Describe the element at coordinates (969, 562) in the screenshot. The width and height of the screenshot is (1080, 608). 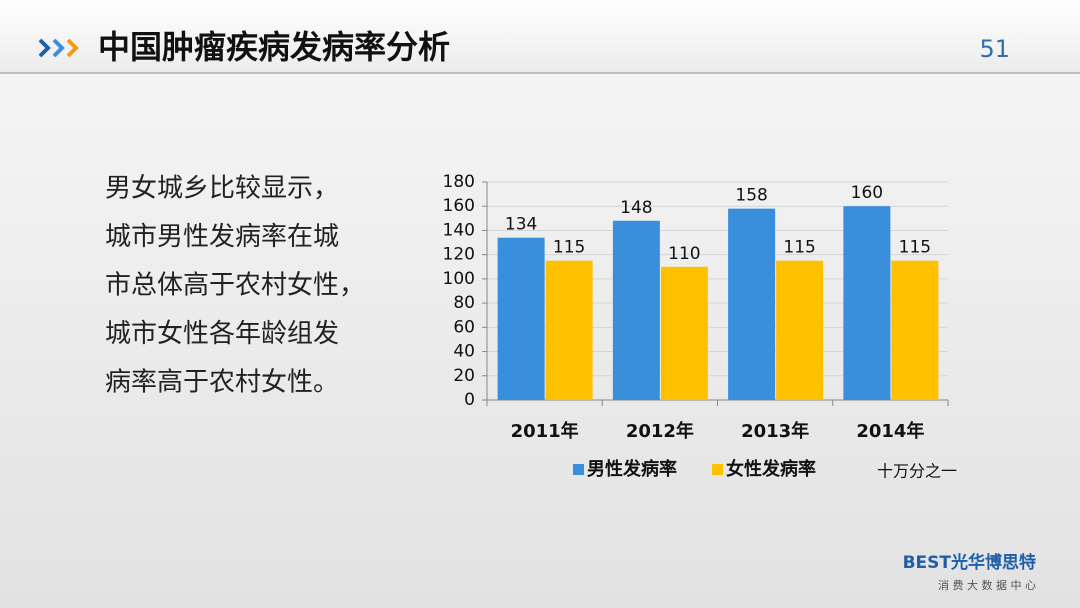
I see `logo-brand: BEST光华博思特` at that location.